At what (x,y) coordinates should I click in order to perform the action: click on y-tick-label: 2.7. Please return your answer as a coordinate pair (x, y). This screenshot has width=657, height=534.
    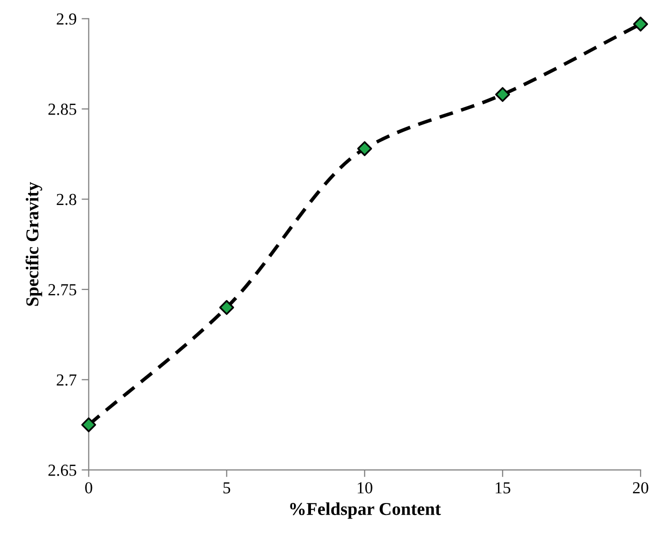
    Looking at the image, I should click on (66, 380).